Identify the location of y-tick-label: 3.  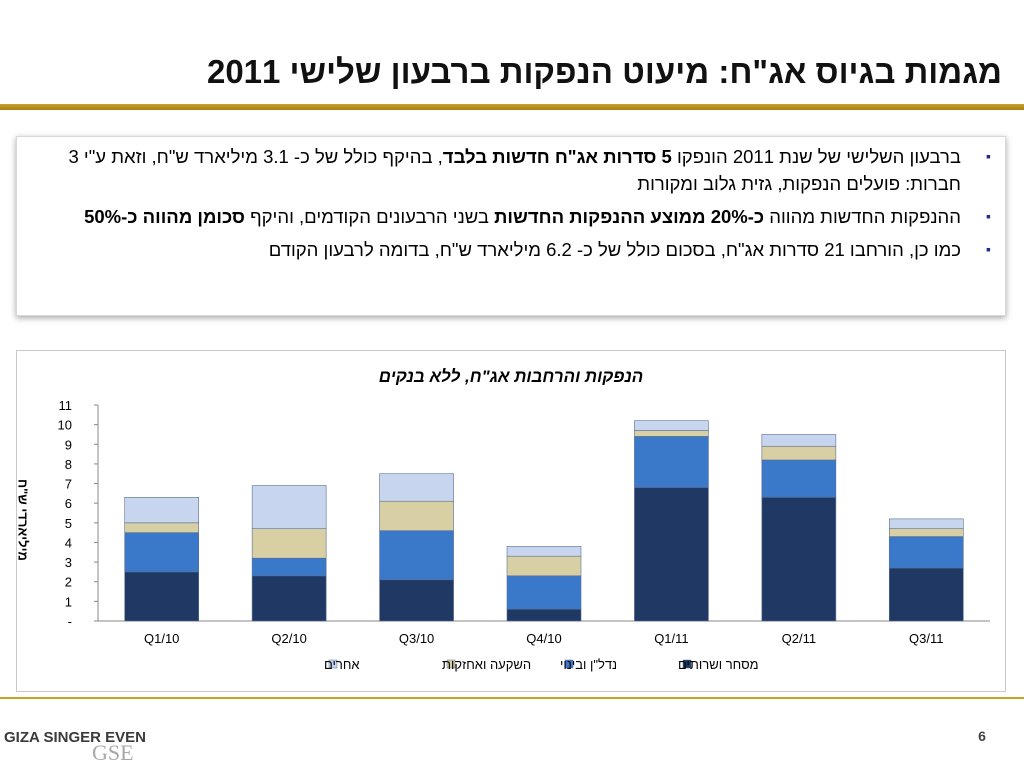
(68, 562).